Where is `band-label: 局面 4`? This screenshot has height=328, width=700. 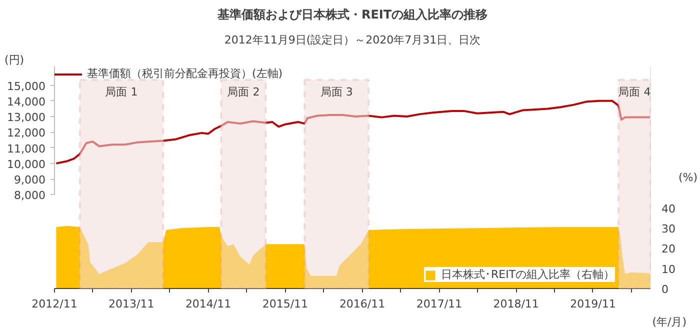
band-label: 局面 4 is located at coordinates (634, 91).